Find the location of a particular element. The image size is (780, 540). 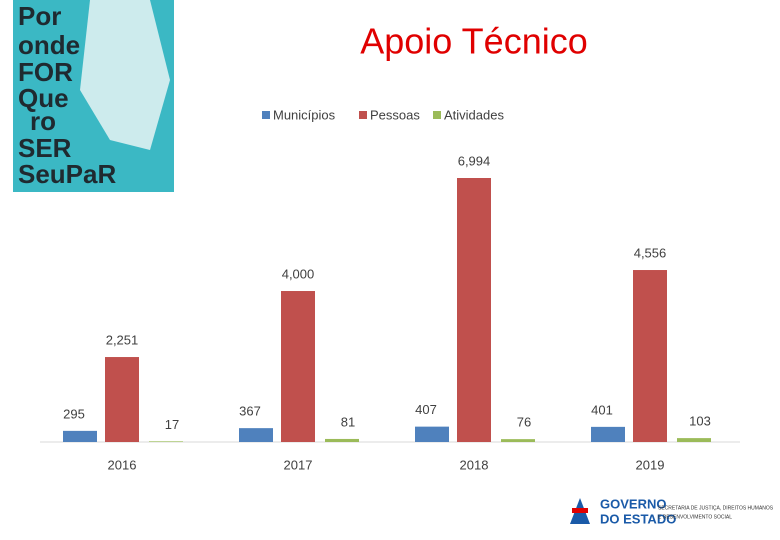

poster-text: Que is located at coordinates (43, 98).